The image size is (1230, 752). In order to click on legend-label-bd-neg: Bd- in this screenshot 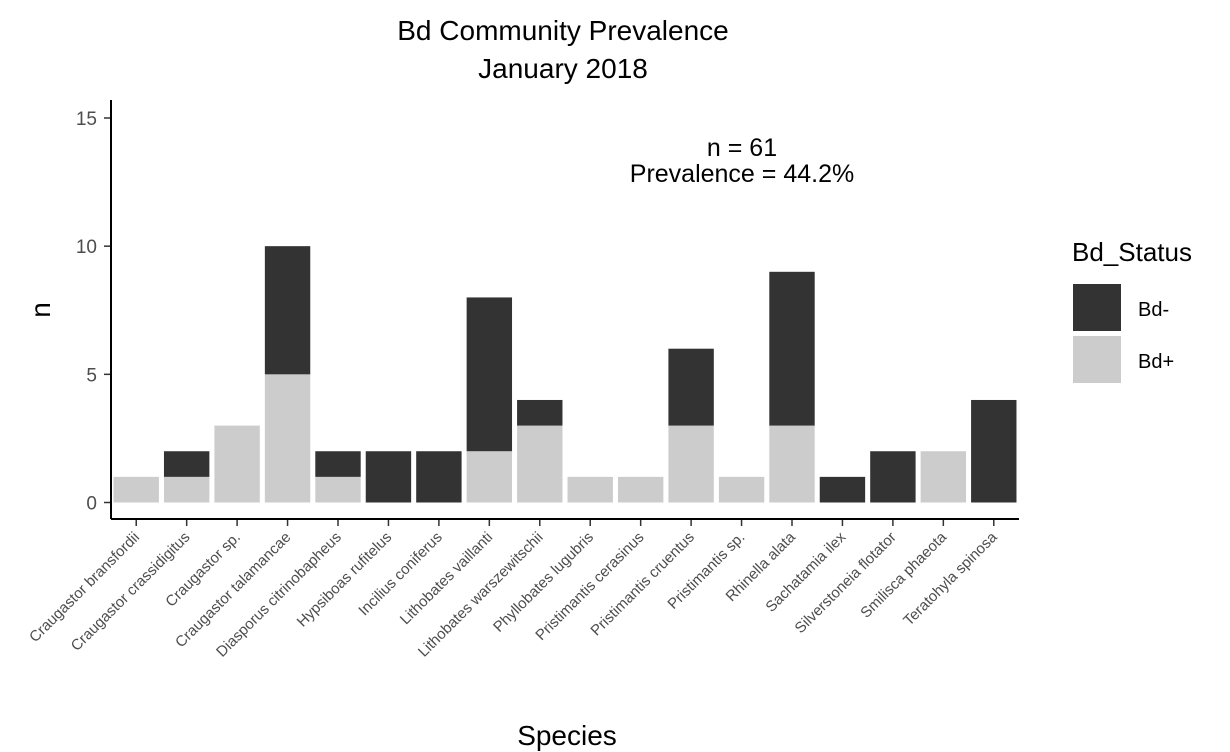, I will do `click(1153, 310)`.